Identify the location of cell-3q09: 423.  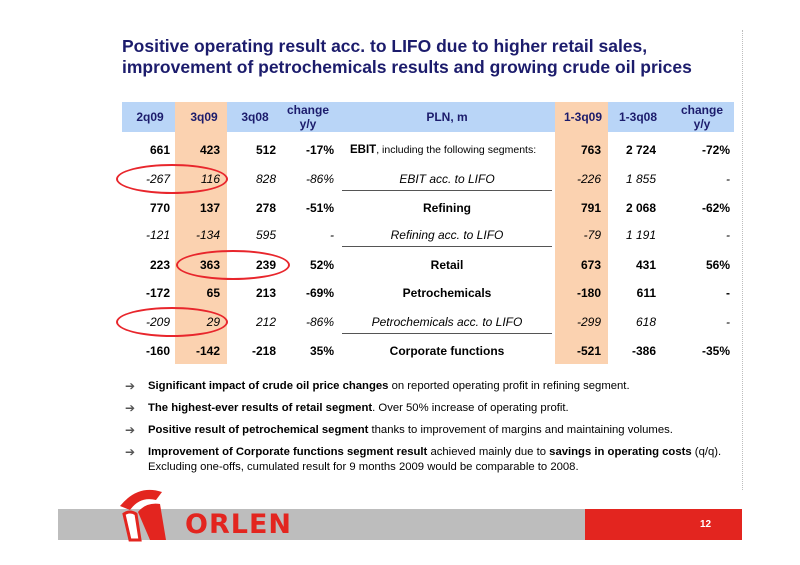
(209, 150).